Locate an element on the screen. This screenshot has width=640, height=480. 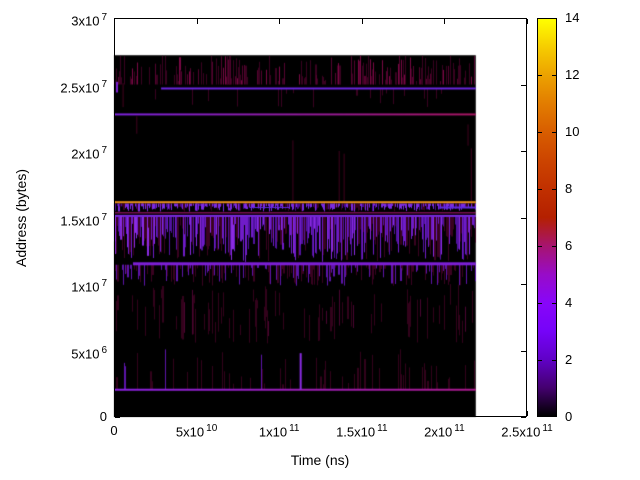
colorbar-tick-label: 14 is located at coordinates (572, 17).